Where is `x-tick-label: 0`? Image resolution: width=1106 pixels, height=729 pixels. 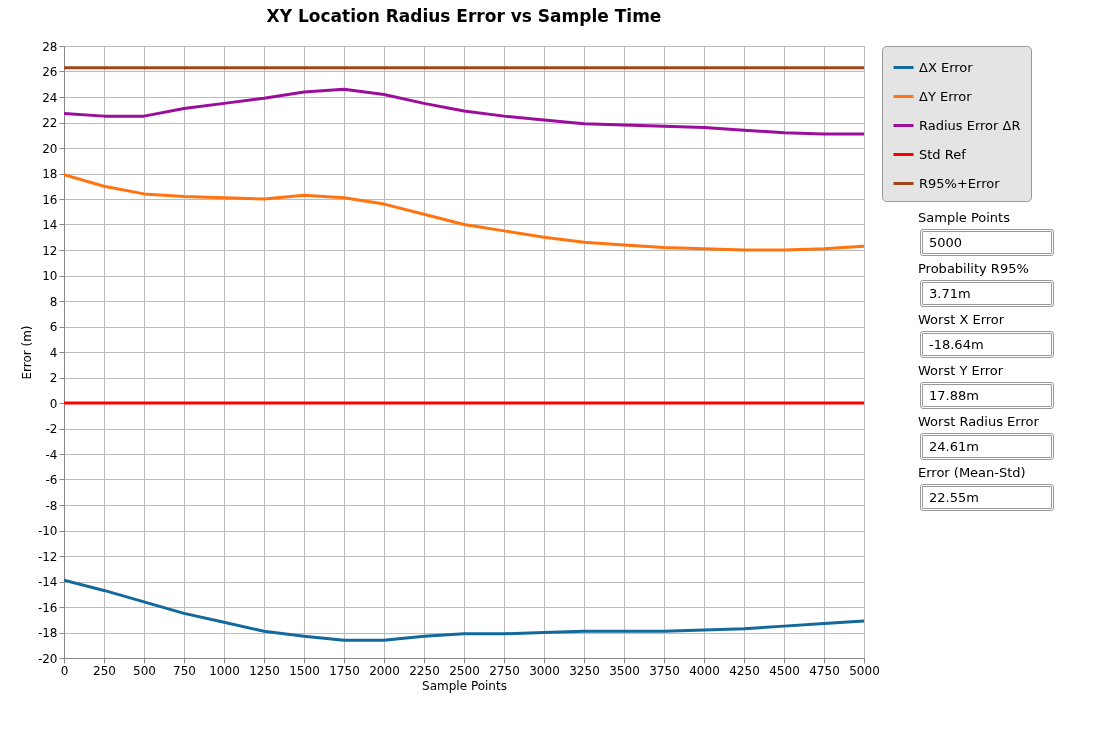 x-tick-label: 0 is located at coordinates (64, 670).